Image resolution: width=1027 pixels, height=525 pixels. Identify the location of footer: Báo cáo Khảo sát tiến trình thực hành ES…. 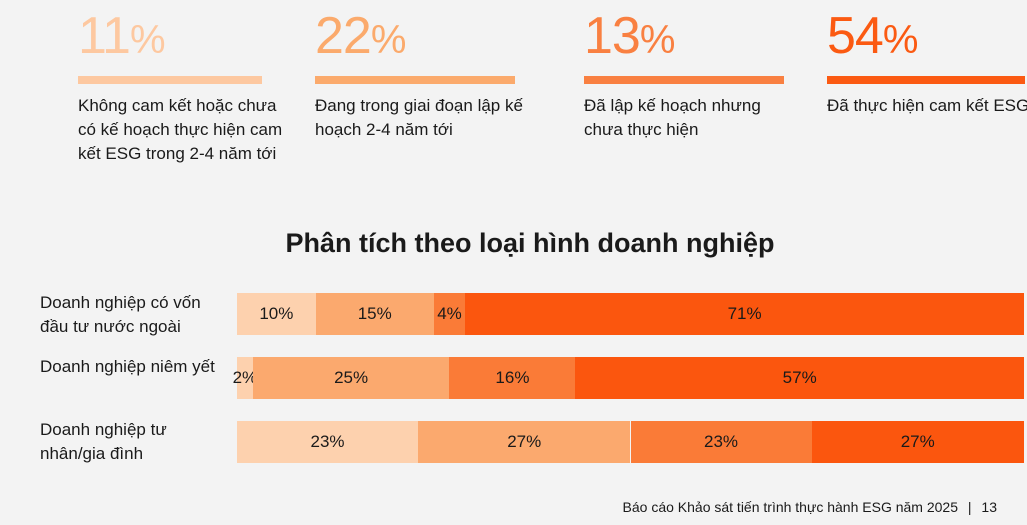
(810, 507).